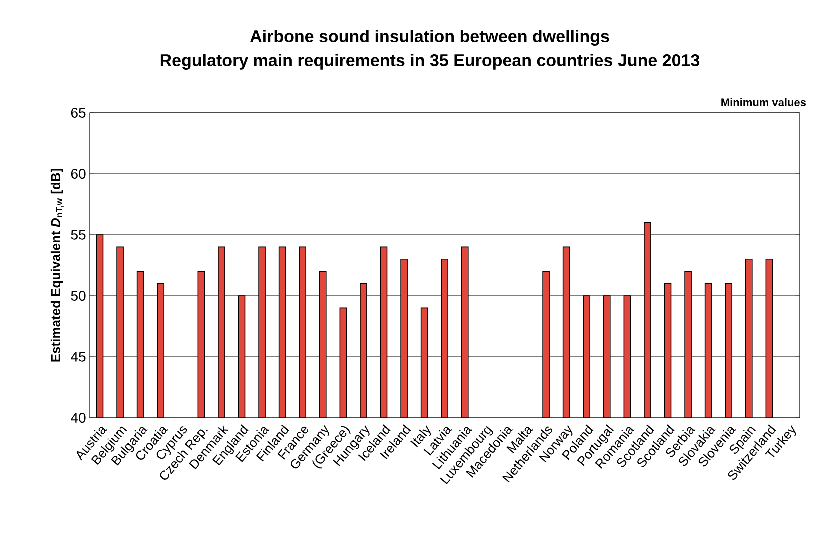 The width and height of the screenshot is (830, 536). What do you see at coordinates (78, 113) in the screenshot?
I see `y-tick-label: 65` at bounding box center [78, 113].